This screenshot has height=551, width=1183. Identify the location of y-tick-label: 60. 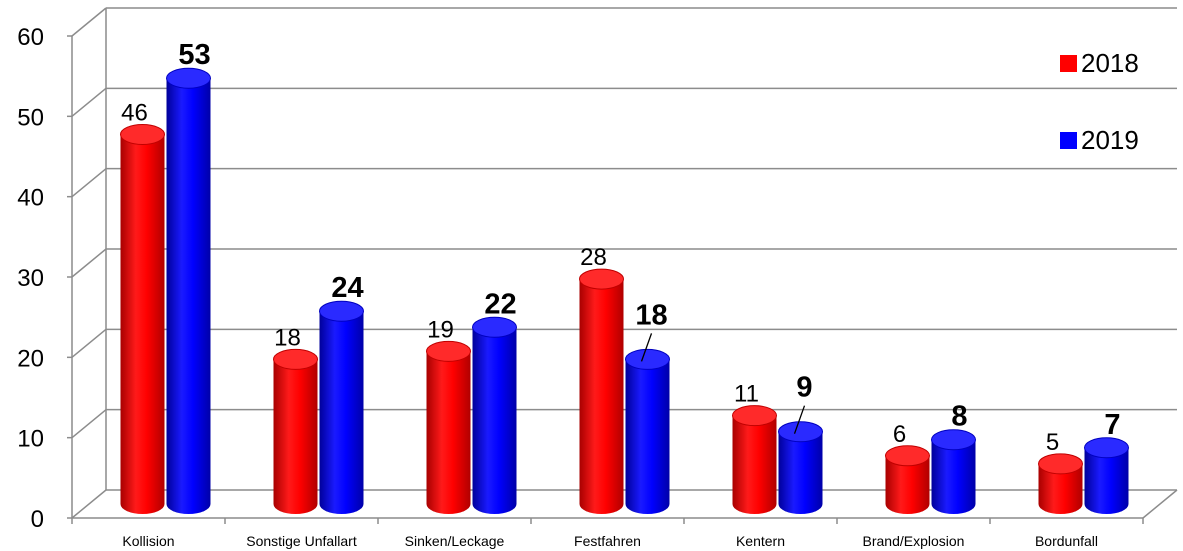
(30, 37).